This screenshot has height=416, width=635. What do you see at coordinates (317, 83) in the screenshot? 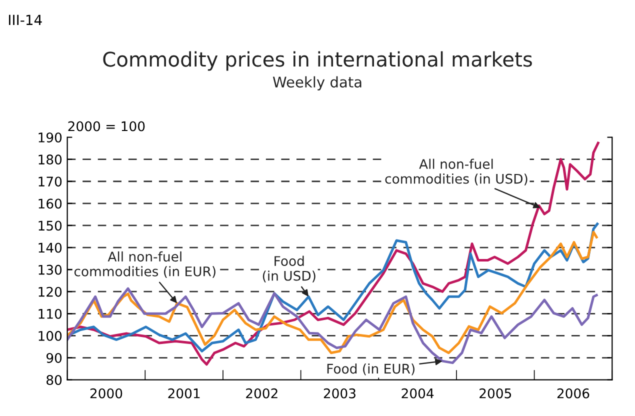
I see `chart-subtitle: Weekly data` at bounding box center [317, 83].